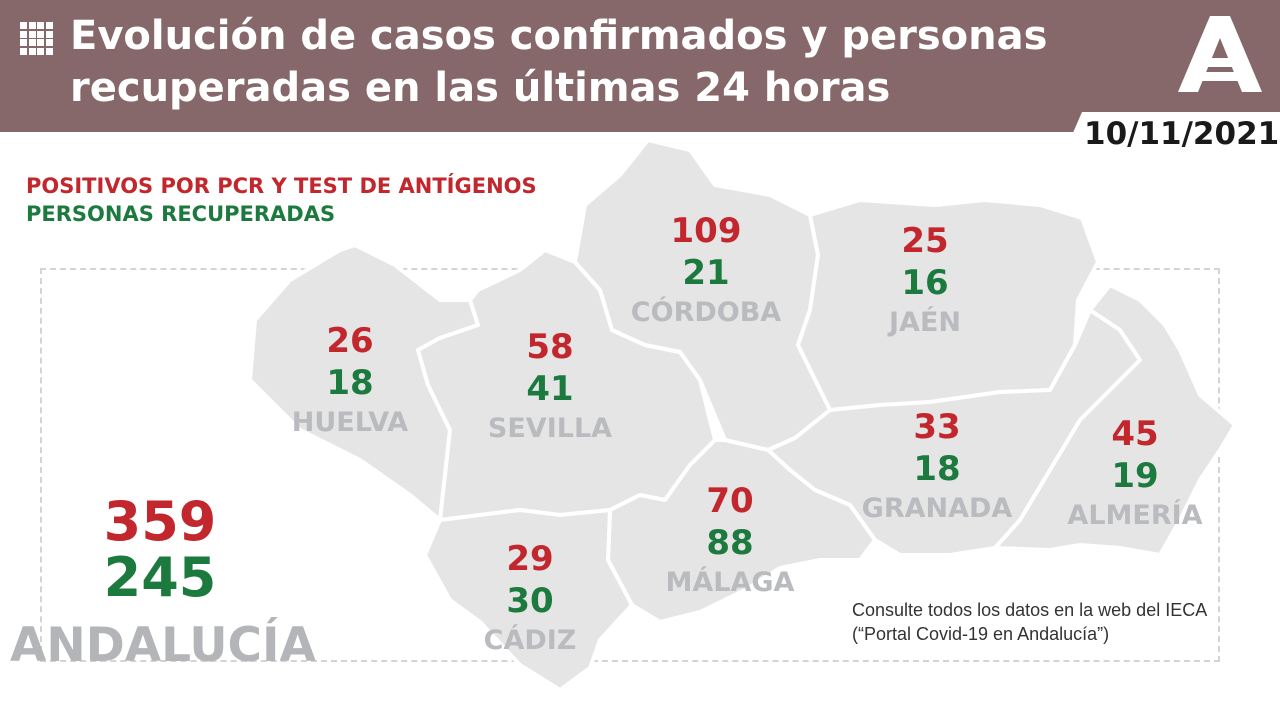  I want to click on positives-count: 58, so click(550, 347).